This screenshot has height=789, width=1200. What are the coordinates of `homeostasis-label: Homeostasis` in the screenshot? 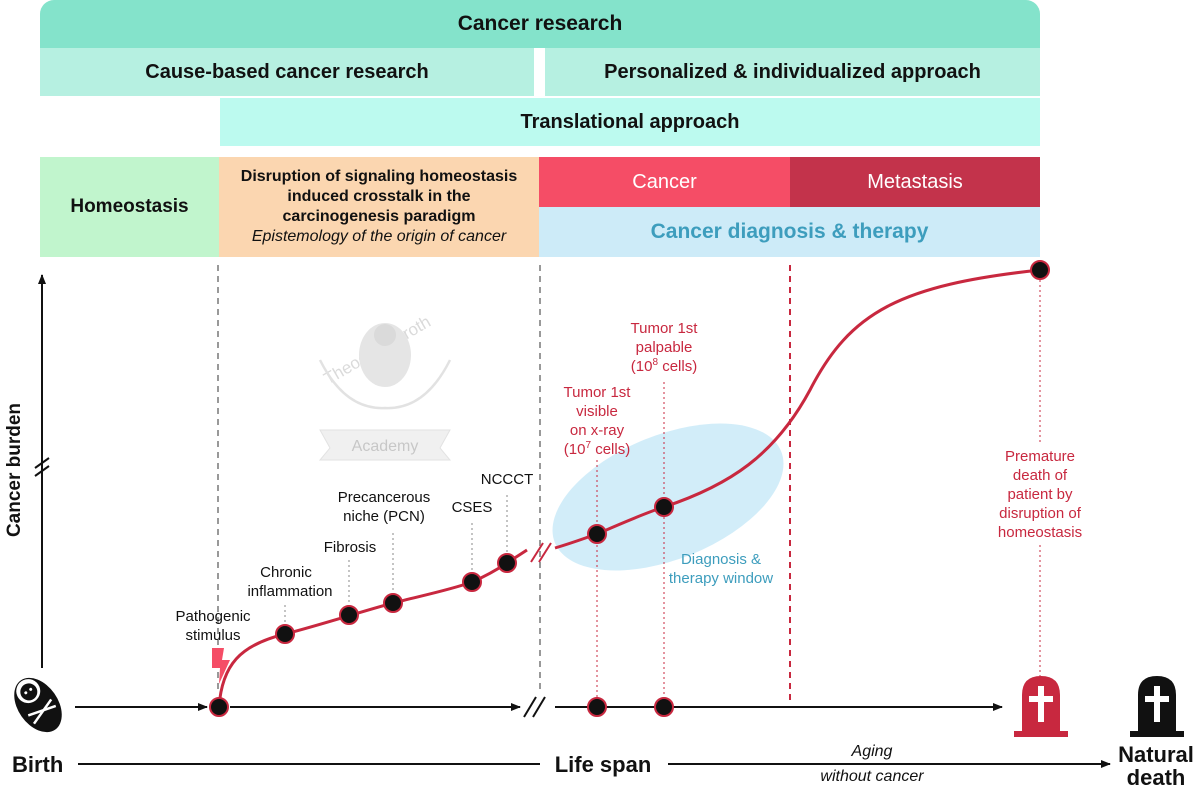 It's located at (129, 206).